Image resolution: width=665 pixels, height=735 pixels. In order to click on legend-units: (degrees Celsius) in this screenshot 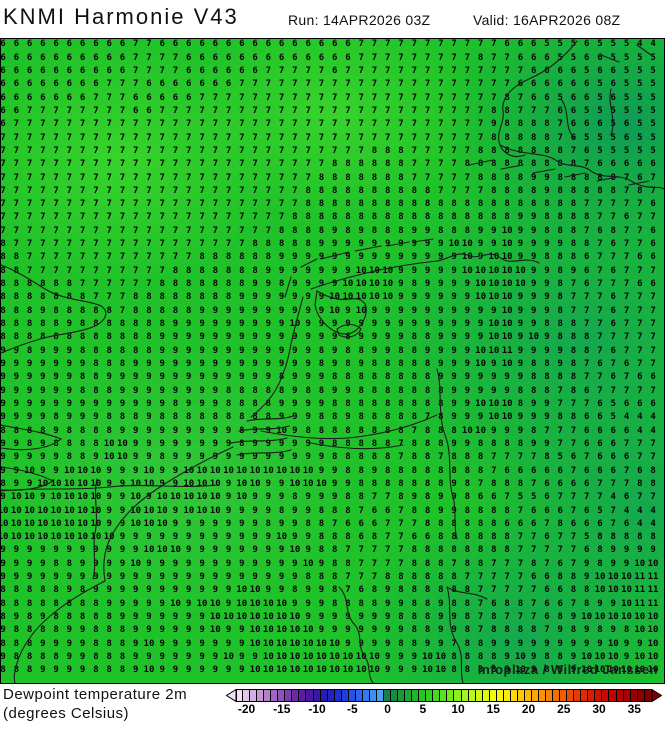, I will do `click(66, 713)`.